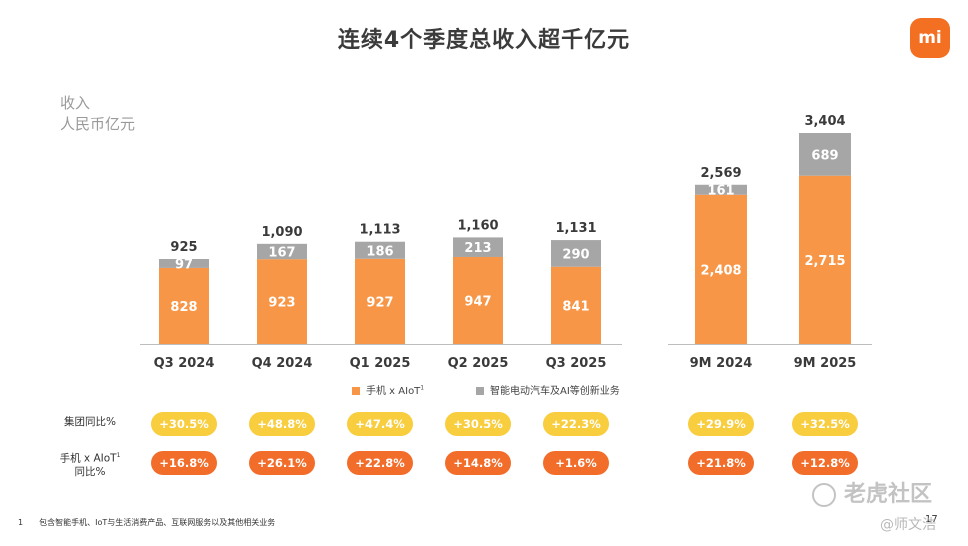  Describe the element at coordinates (908, 525) in the screenshot. I see `watermark-user: @师文浩` at that location.